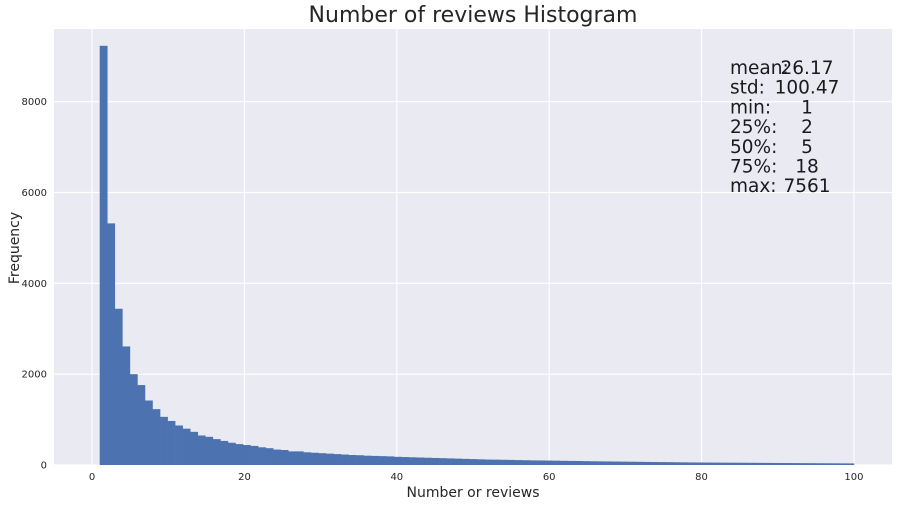  What do you see at coordinates (753, 147) in the screenshot?
I see `stat-label: 50%:` at bounding box center [753, 147].